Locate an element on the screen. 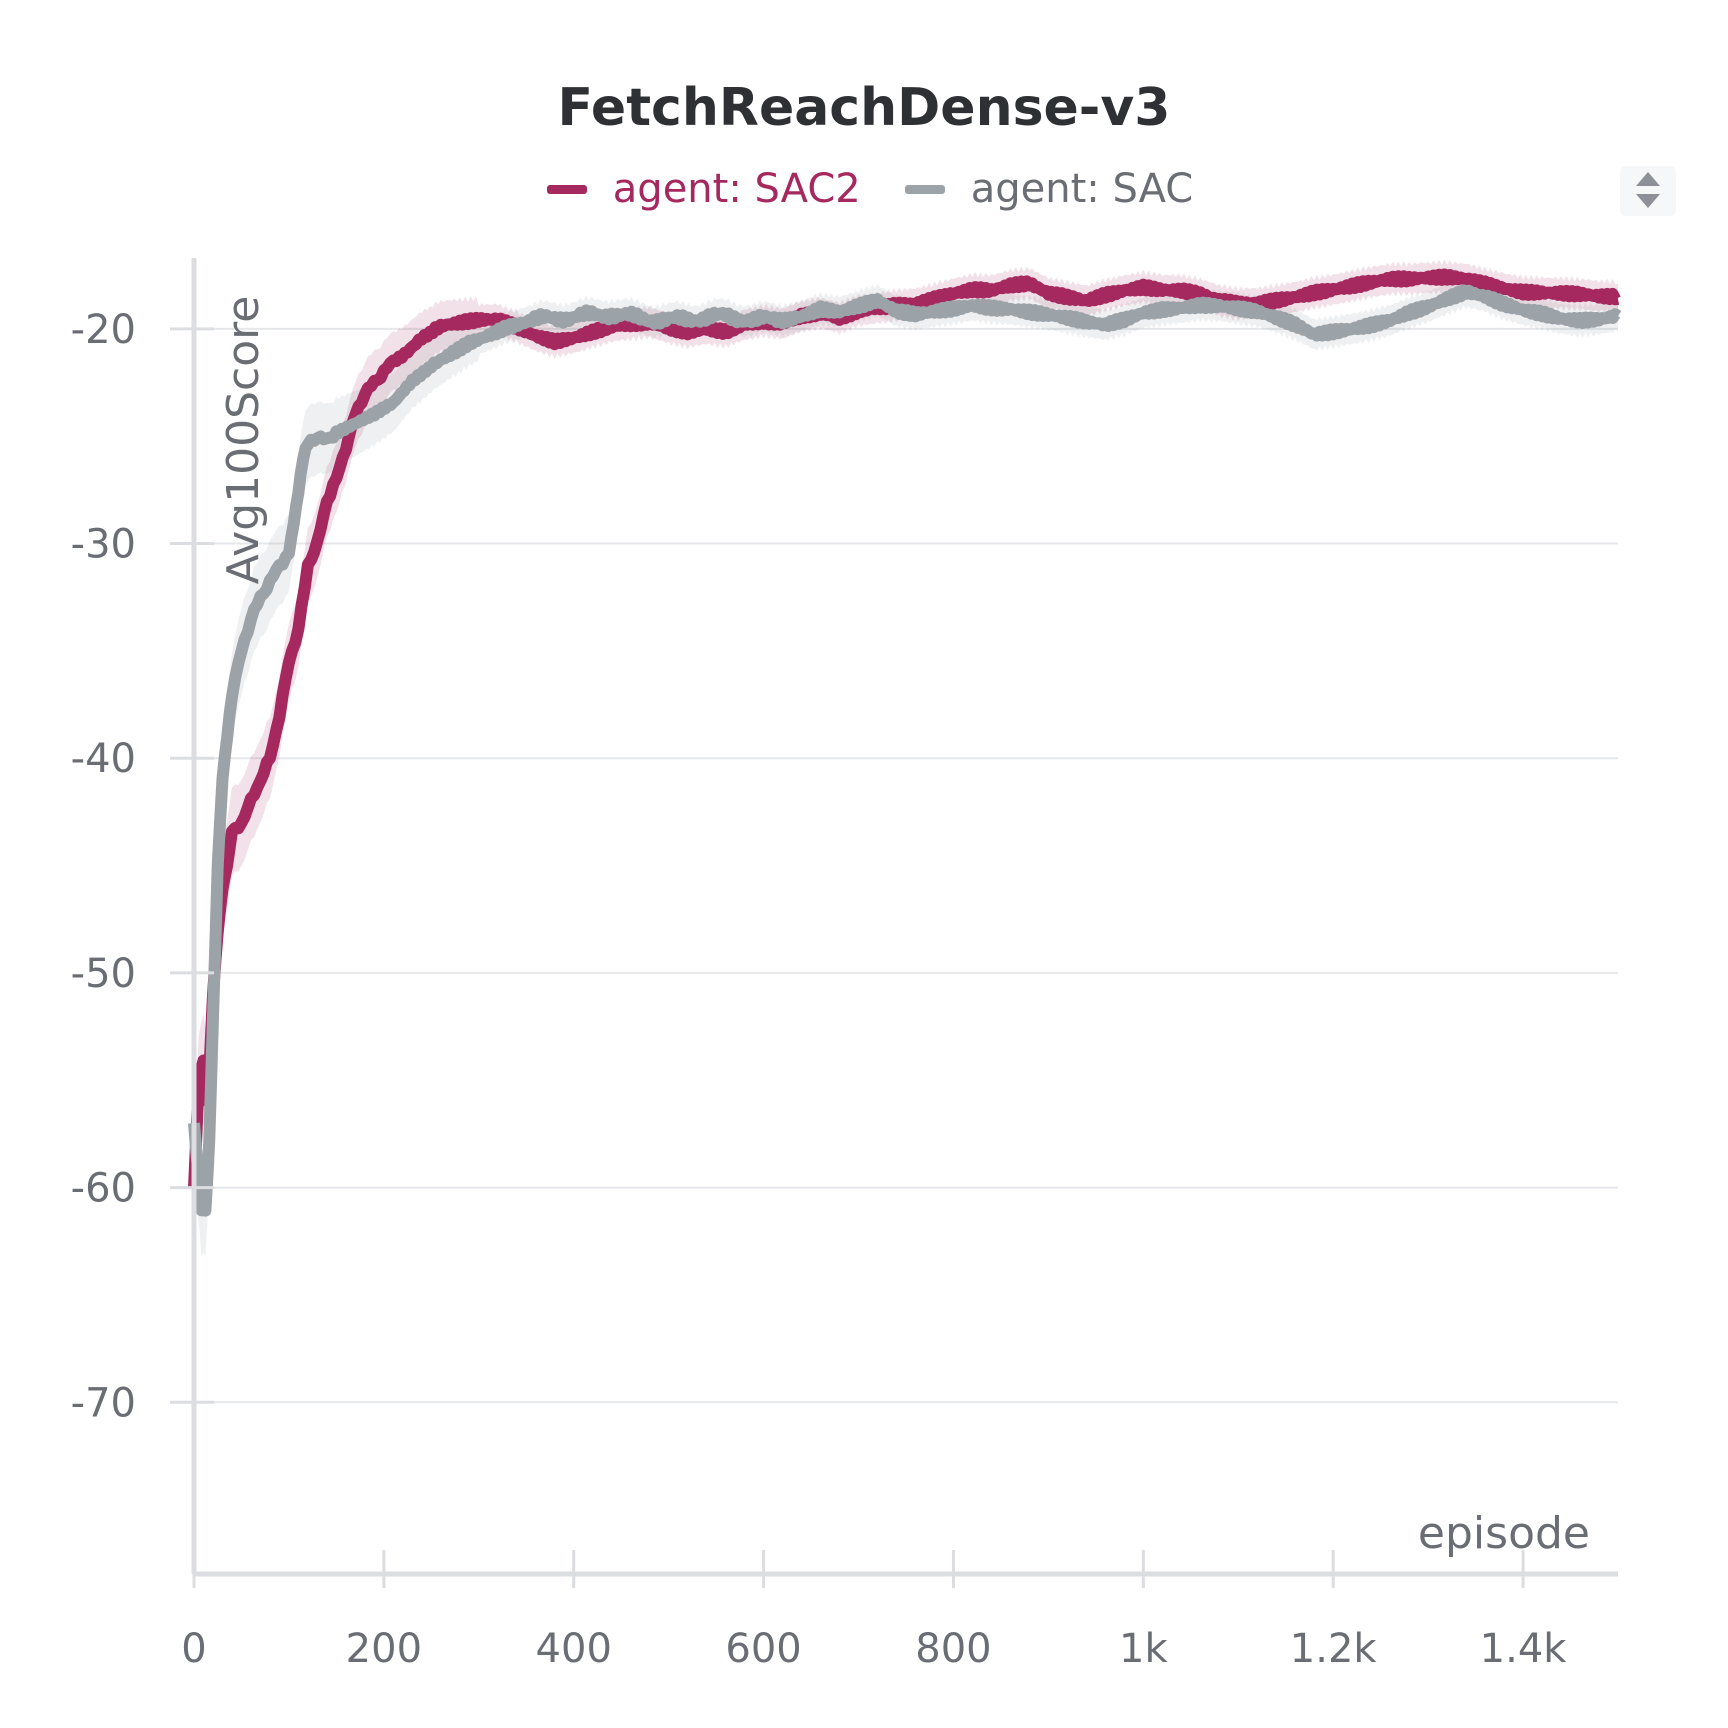  y-tick-label: -30 is located at coordinates (103, 545).